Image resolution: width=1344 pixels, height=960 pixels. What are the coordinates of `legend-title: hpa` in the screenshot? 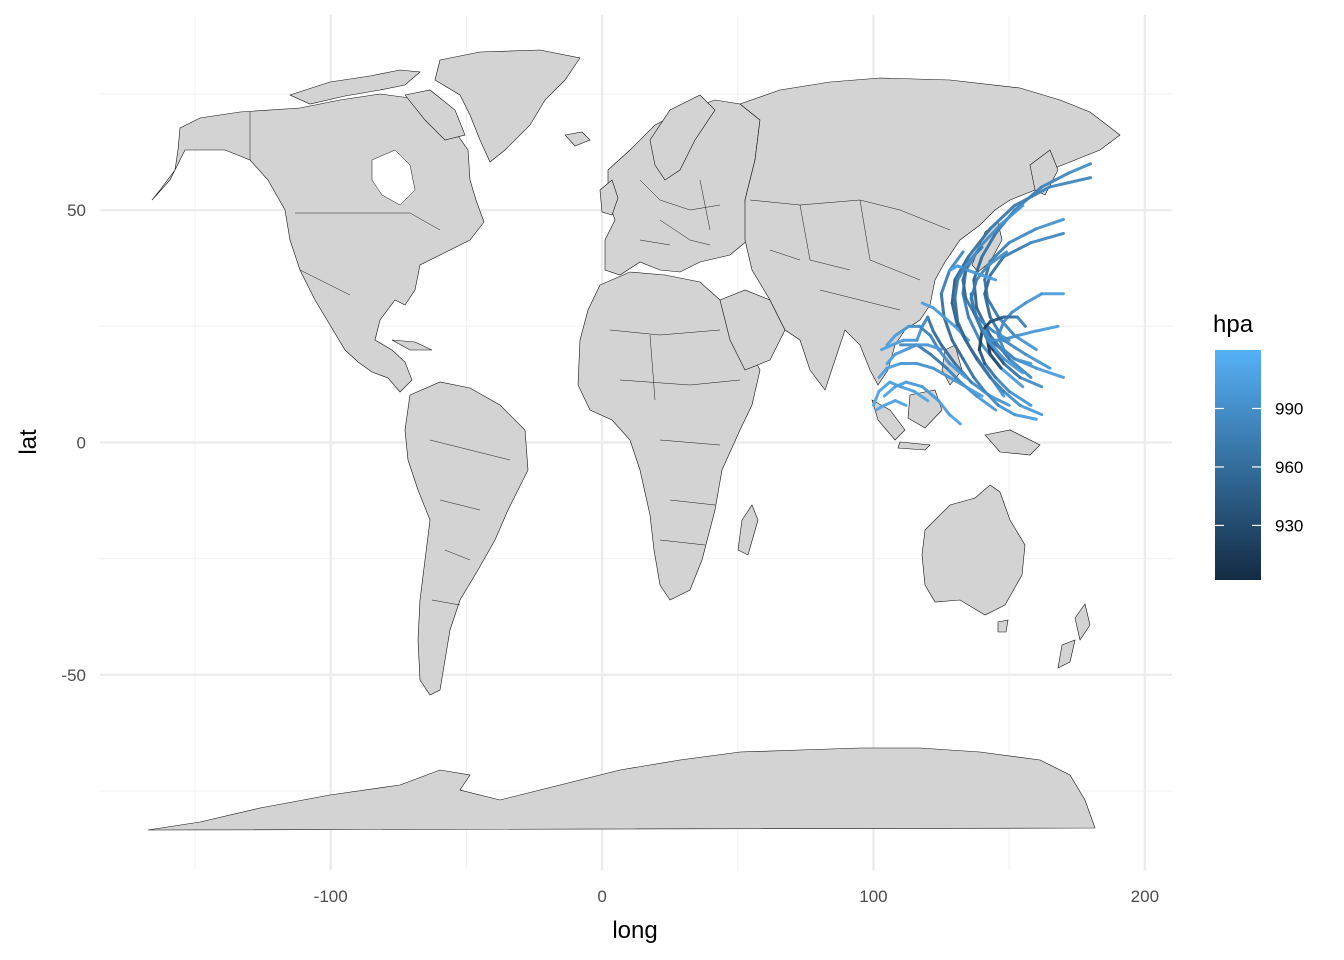 It's located at (1233, 324).